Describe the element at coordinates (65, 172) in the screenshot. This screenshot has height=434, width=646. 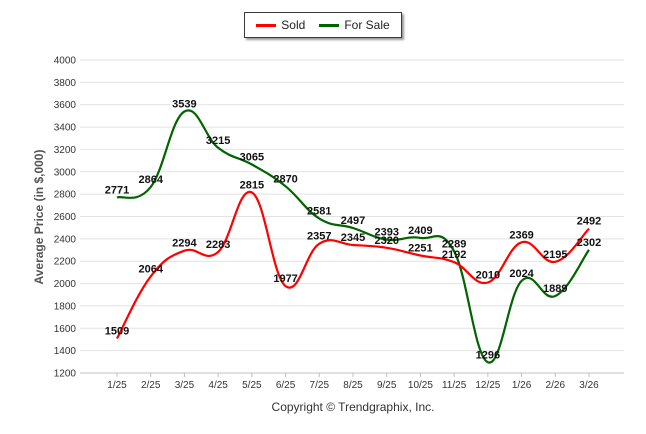
I see `y-tick-label-3000: 3000` at that location.